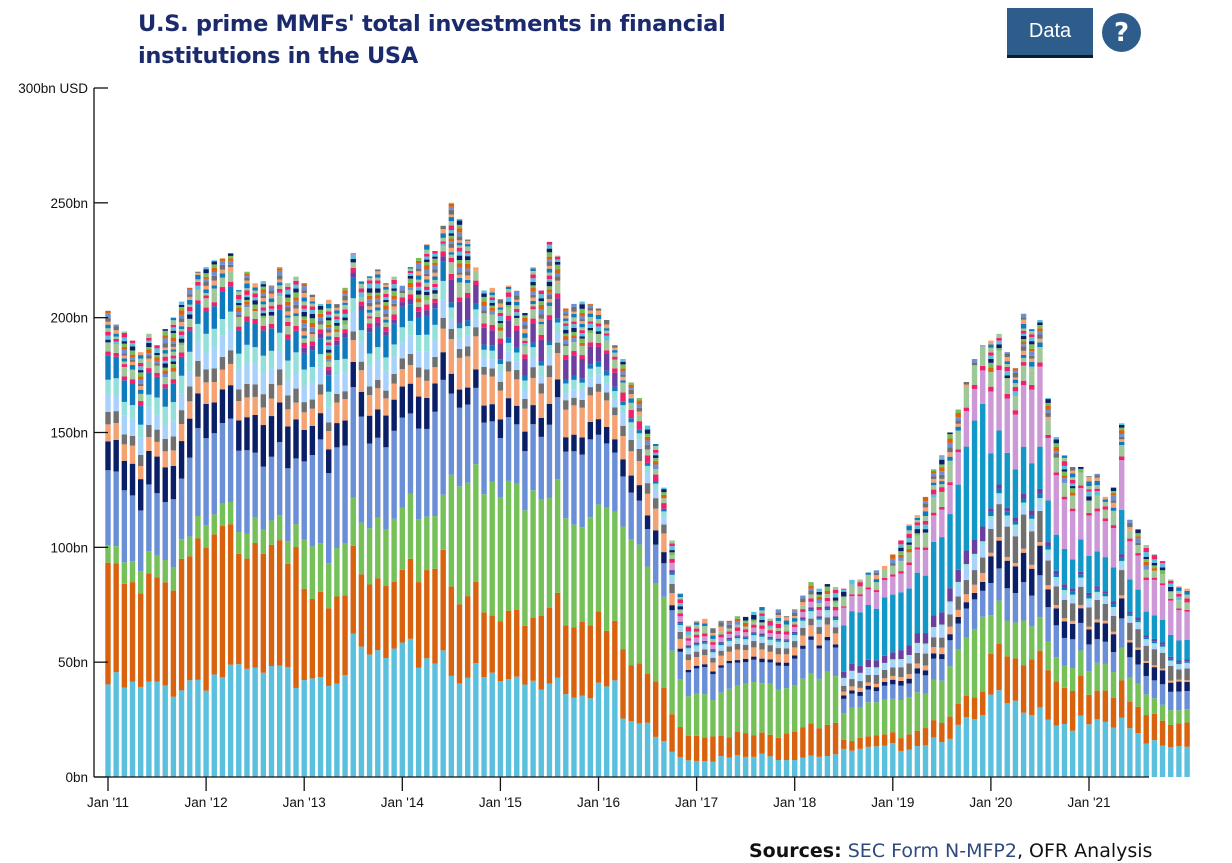  What do you see at coordinates (1050, 33) in the screenshot?
I see `data-button: Data` at bounding box center [1050, 33].